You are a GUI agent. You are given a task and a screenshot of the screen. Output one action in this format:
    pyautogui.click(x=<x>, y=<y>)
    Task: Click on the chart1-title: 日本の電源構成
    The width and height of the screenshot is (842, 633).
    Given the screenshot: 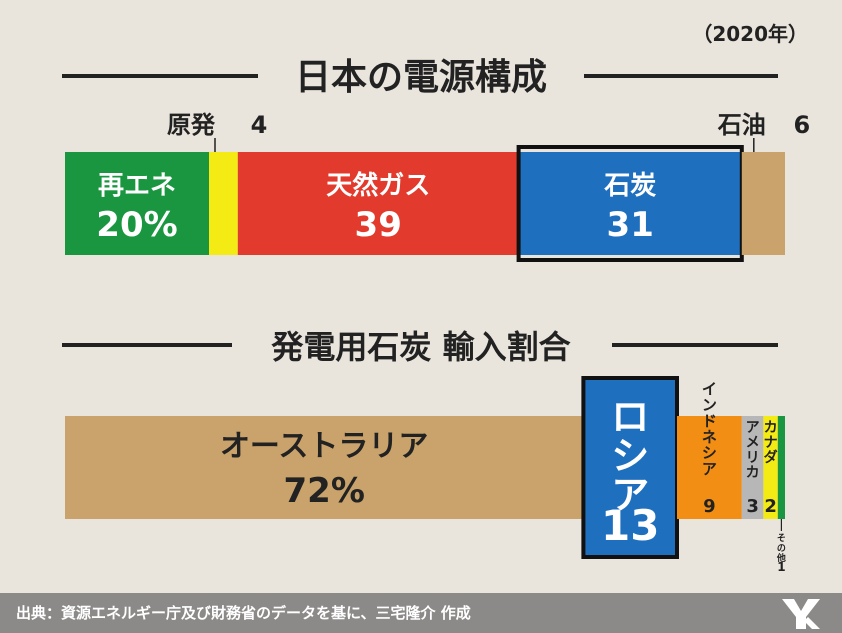 What is the action you would take?
    pyautogui.click(x=421, y=77)
    